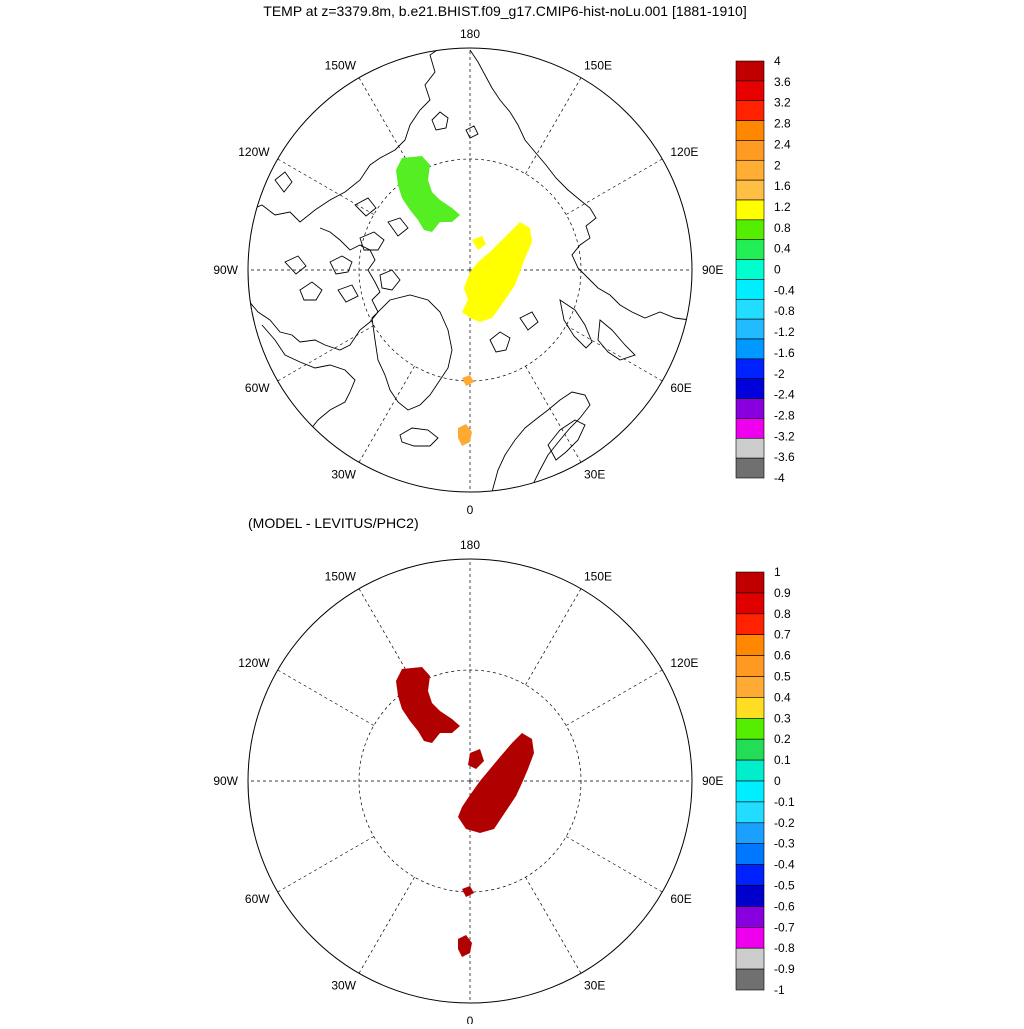  What do you see at coordinates (680, 899) in the screenshot?
I see `bottom-lon-label: 60E` at bounding box center [680, 899].